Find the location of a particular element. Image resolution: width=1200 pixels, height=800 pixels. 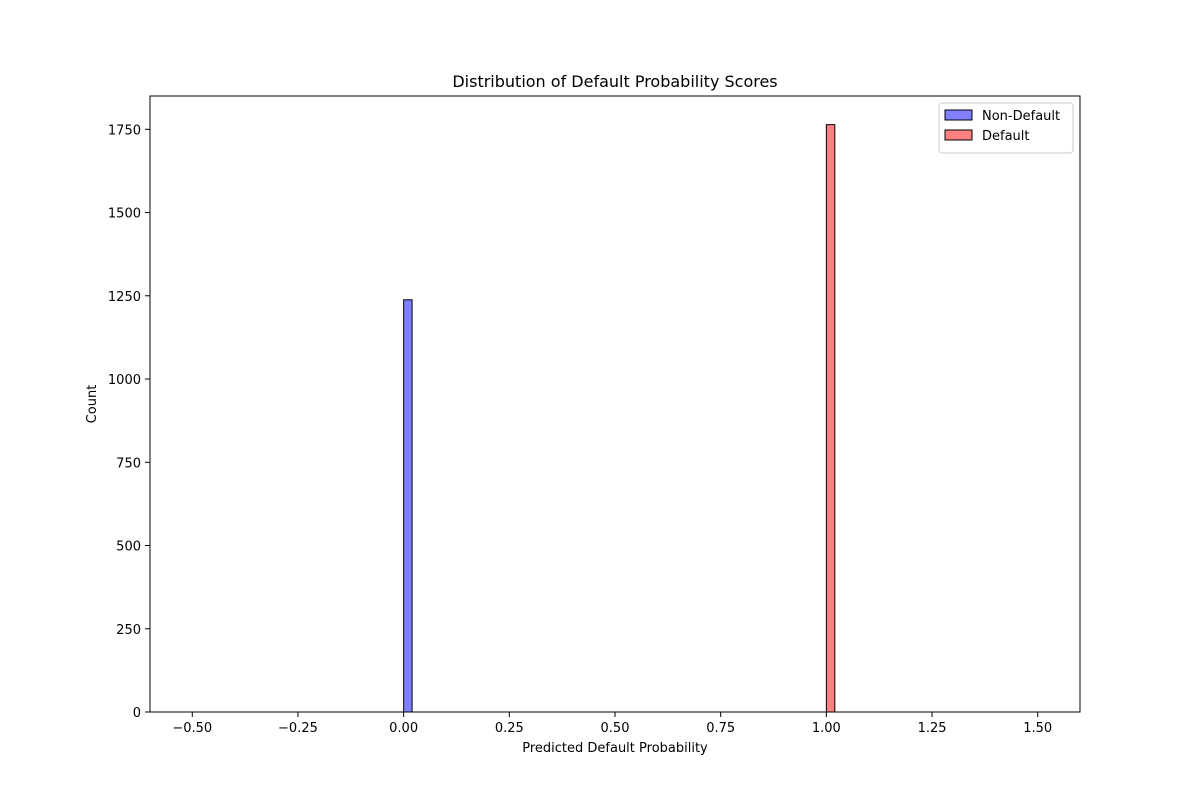

y-tick-label: 250 is located at coordinates (128, 630).